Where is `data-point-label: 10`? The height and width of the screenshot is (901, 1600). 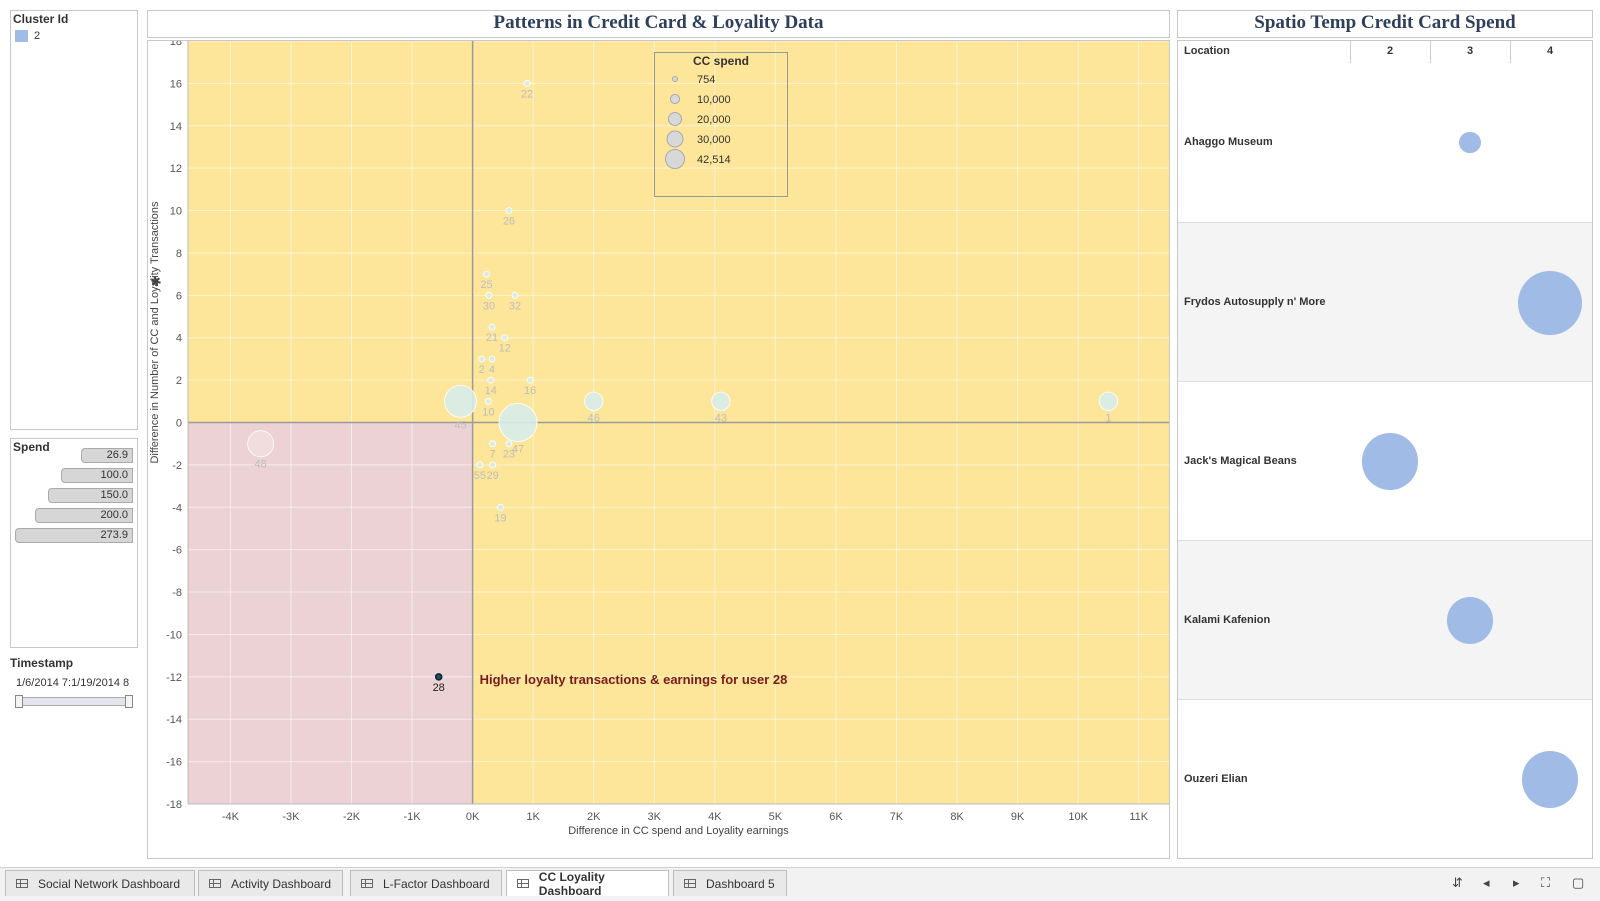 data-point-label: 10 is located at coordinates (488, 412).